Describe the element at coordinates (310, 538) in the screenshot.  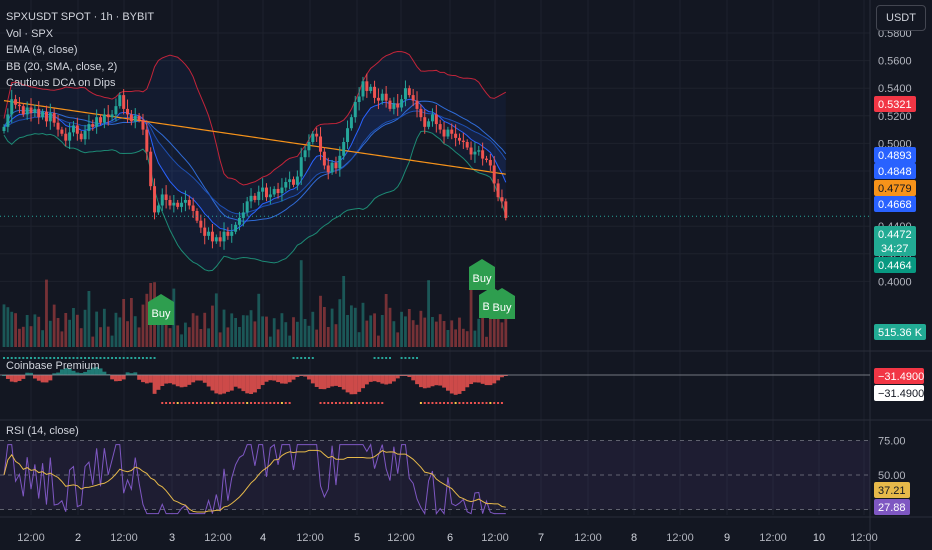
I see `time-axis-tick: 12:00` at that location.